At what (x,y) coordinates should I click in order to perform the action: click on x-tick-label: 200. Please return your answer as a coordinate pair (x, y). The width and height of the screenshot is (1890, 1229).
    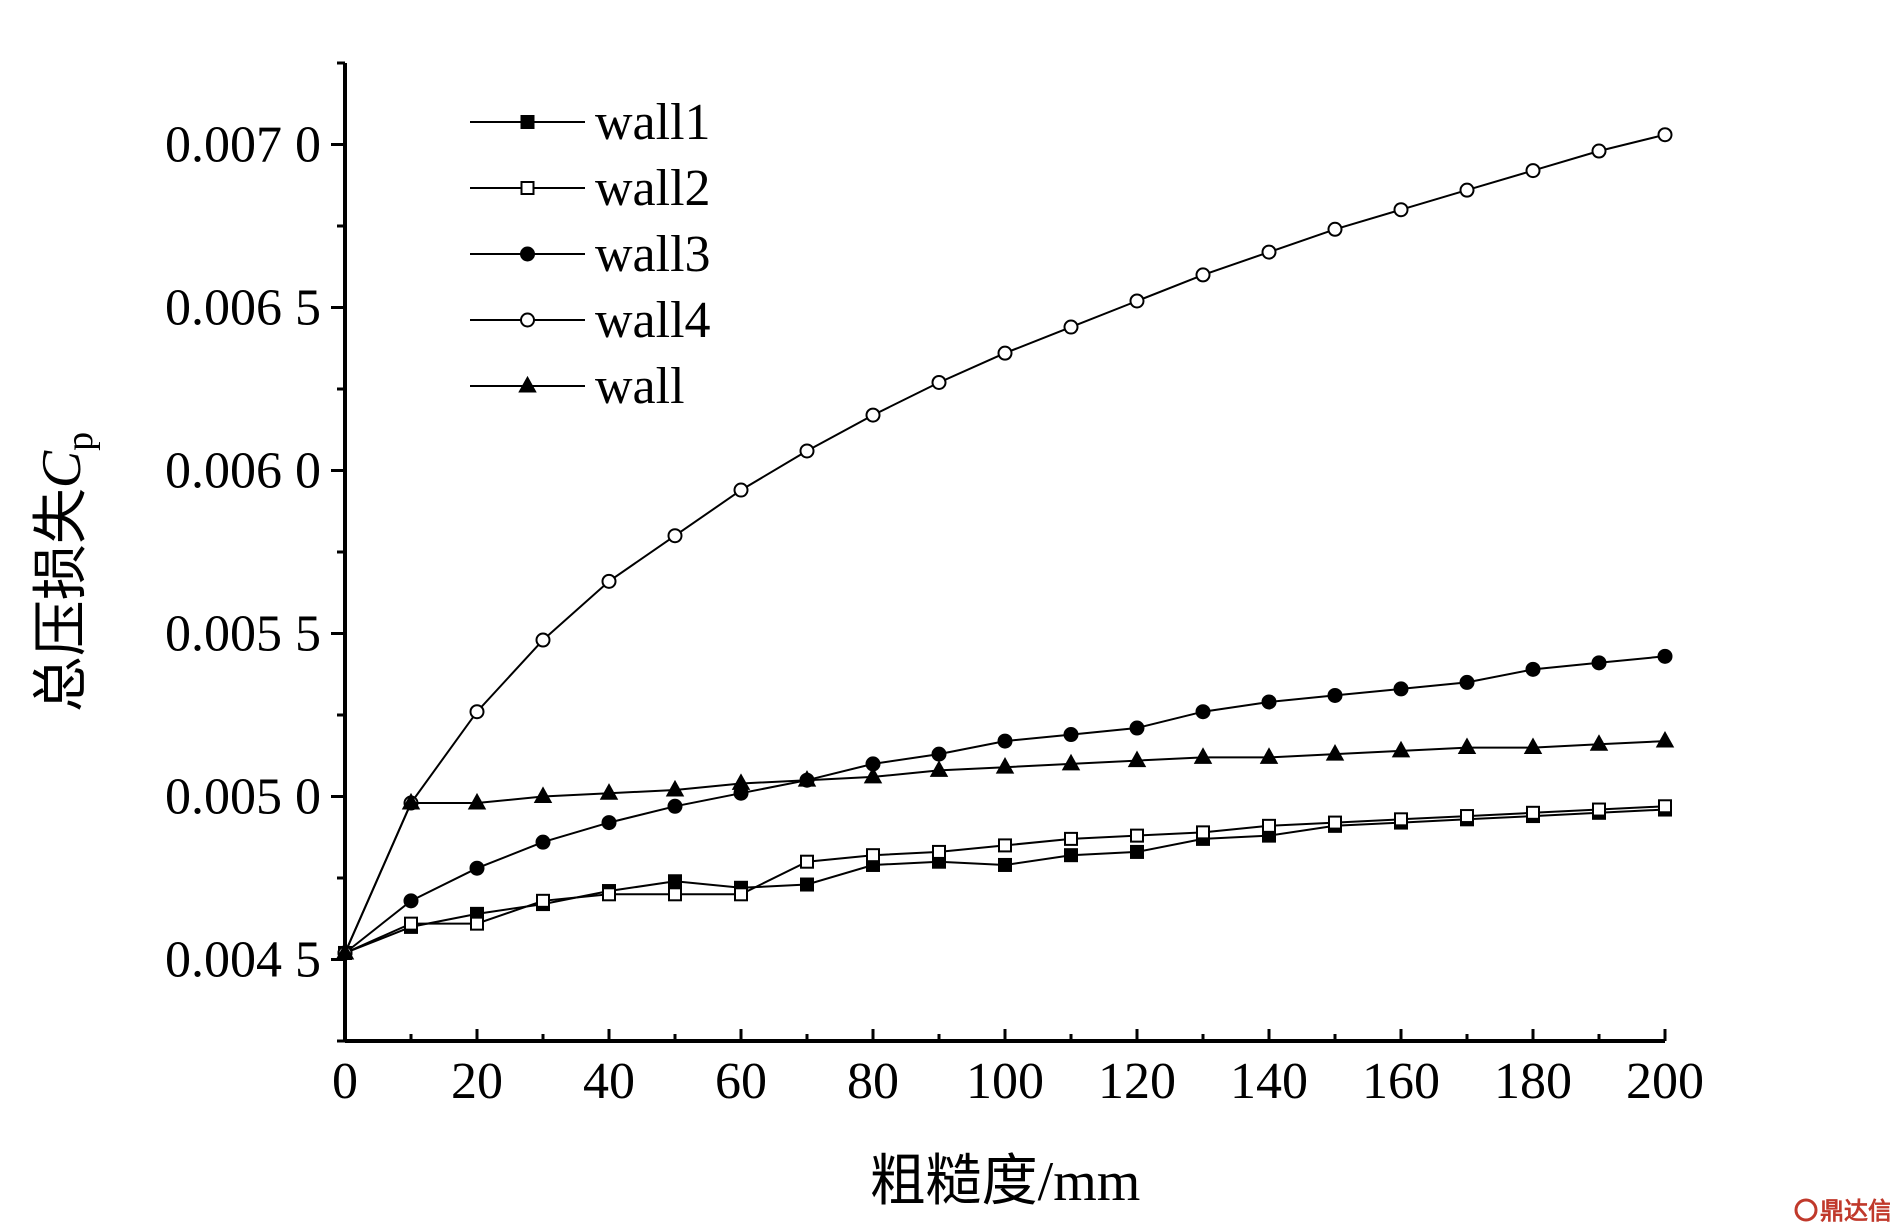
    Looking at the image, I should click on (1665, 1081).